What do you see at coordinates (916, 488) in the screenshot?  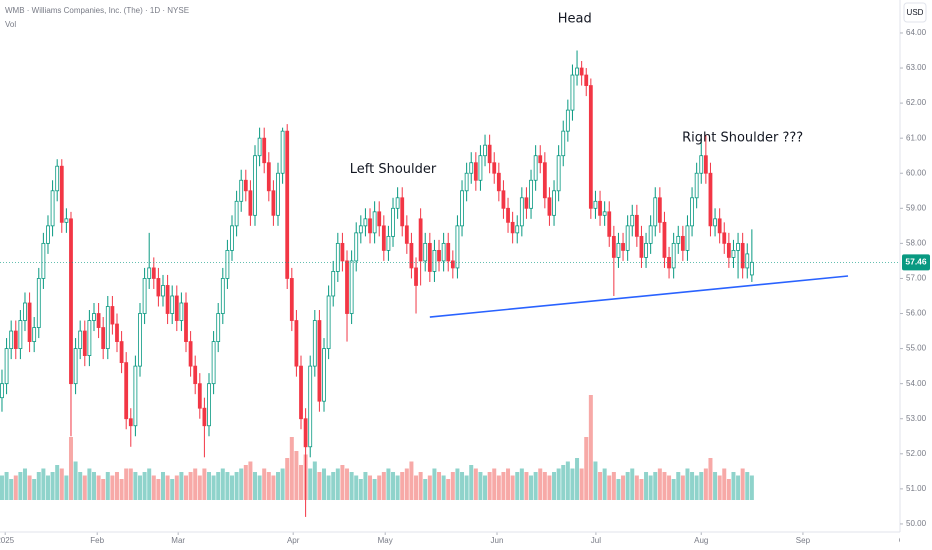 I see `y-tick-label: 51.00` at bounding box center [916, 488].